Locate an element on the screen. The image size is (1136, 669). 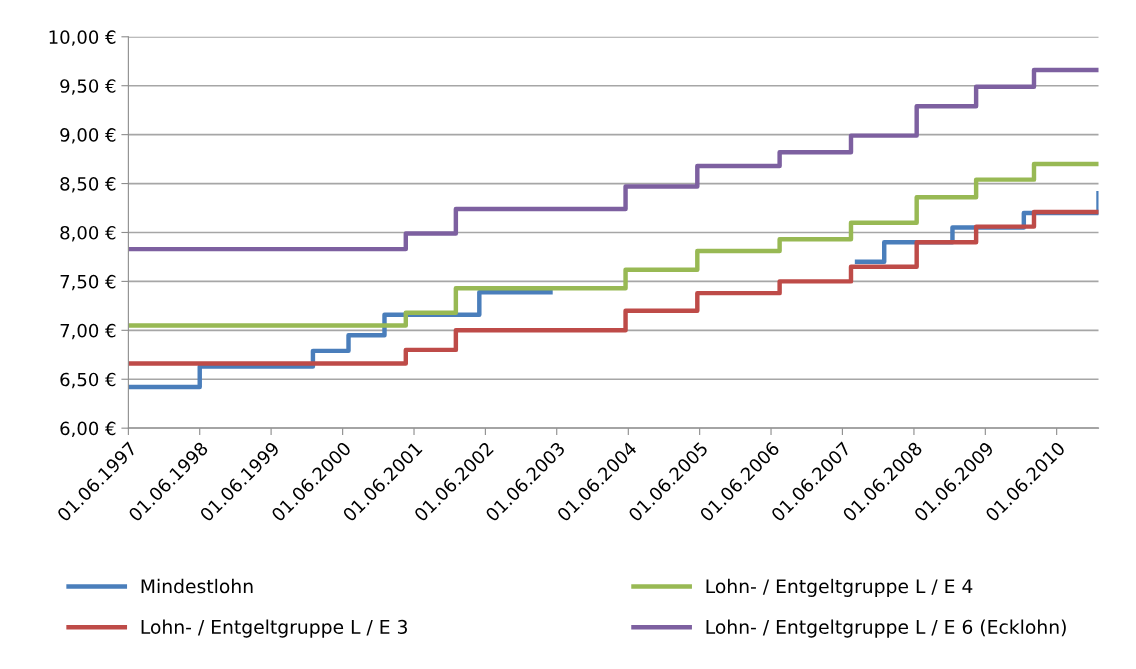
legend-label: Lohn- / Entgeltgruppe L / E 6 (Ecklohn) is located at coordinates (886, 628).